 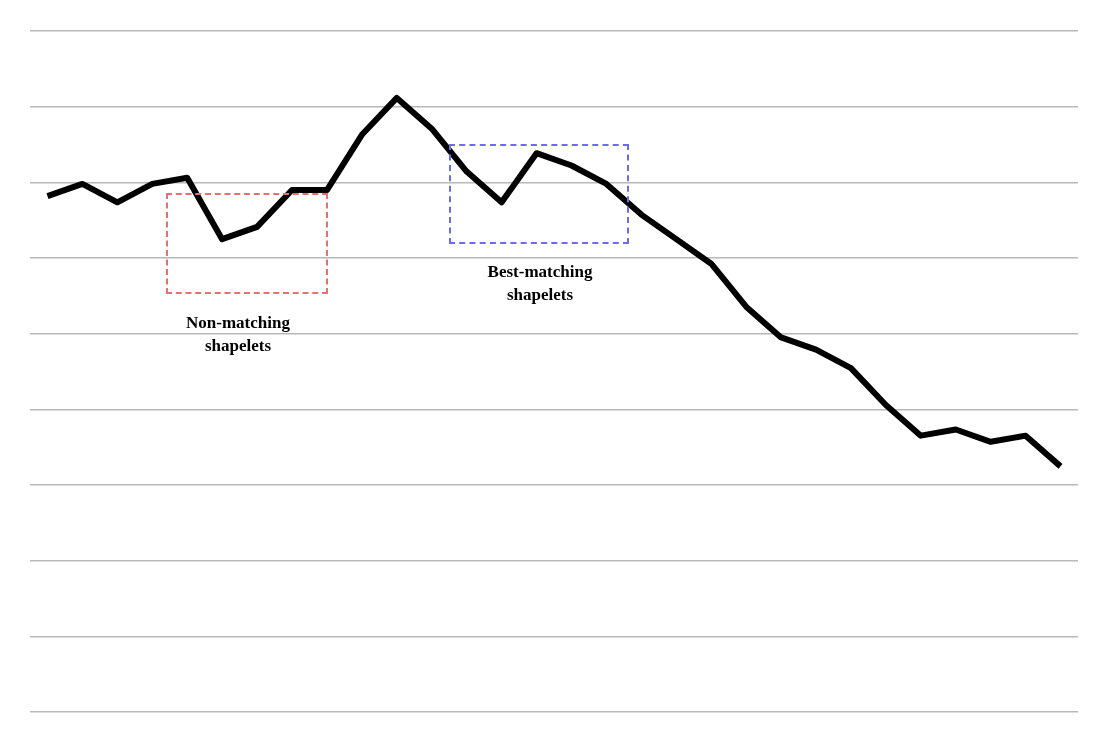 What do you see at coordinates (540, 283) in the screenshot?
I see `annotation: Best-matching shapelets` at bounding box center [540, 283].